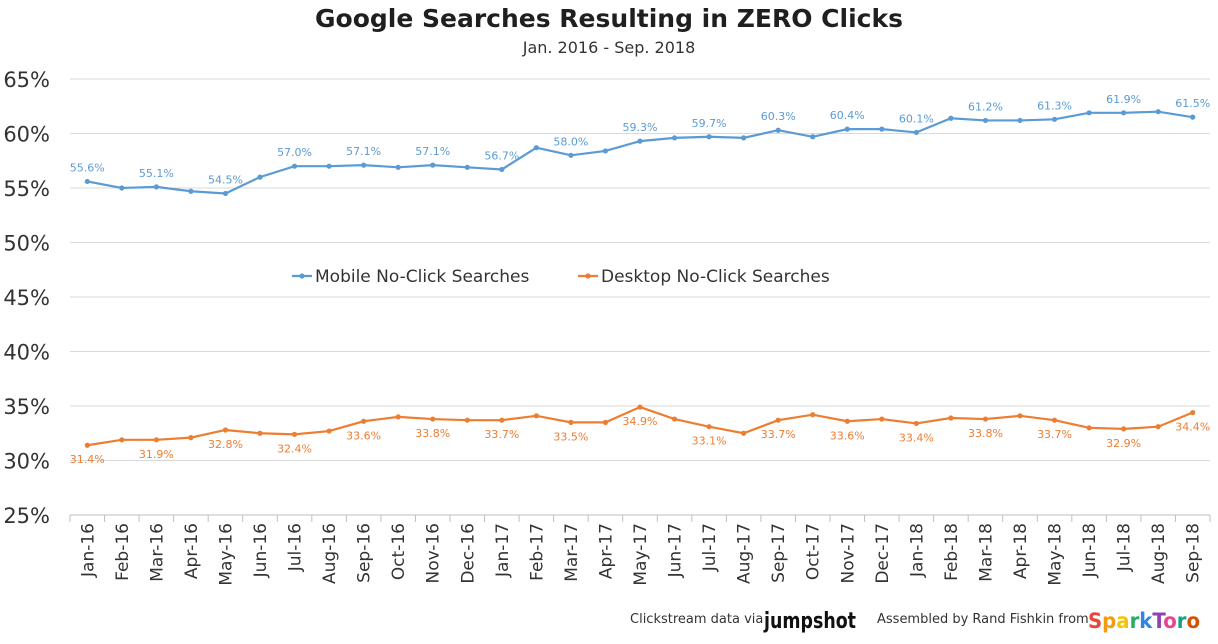 The height and width of the screenshot is (644, 1218). I want to click on data-label: 60.1%, so click(916, 118).